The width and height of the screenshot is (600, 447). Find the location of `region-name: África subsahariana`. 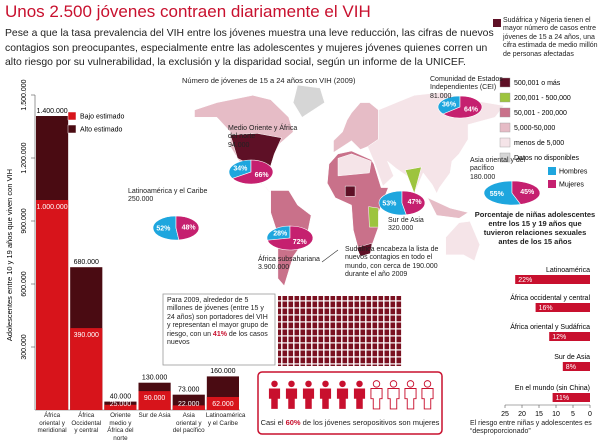

region-name: África subsahariana is located at coordinates (289, 259).